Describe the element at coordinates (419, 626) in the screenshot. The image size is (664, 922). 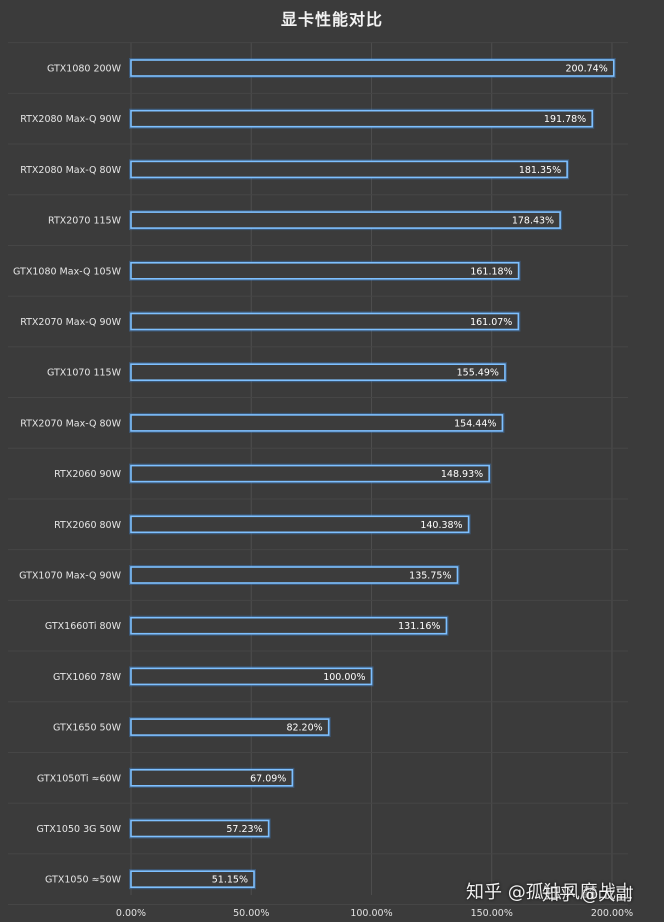
I see `value-label-11: 131.16%` at that location.